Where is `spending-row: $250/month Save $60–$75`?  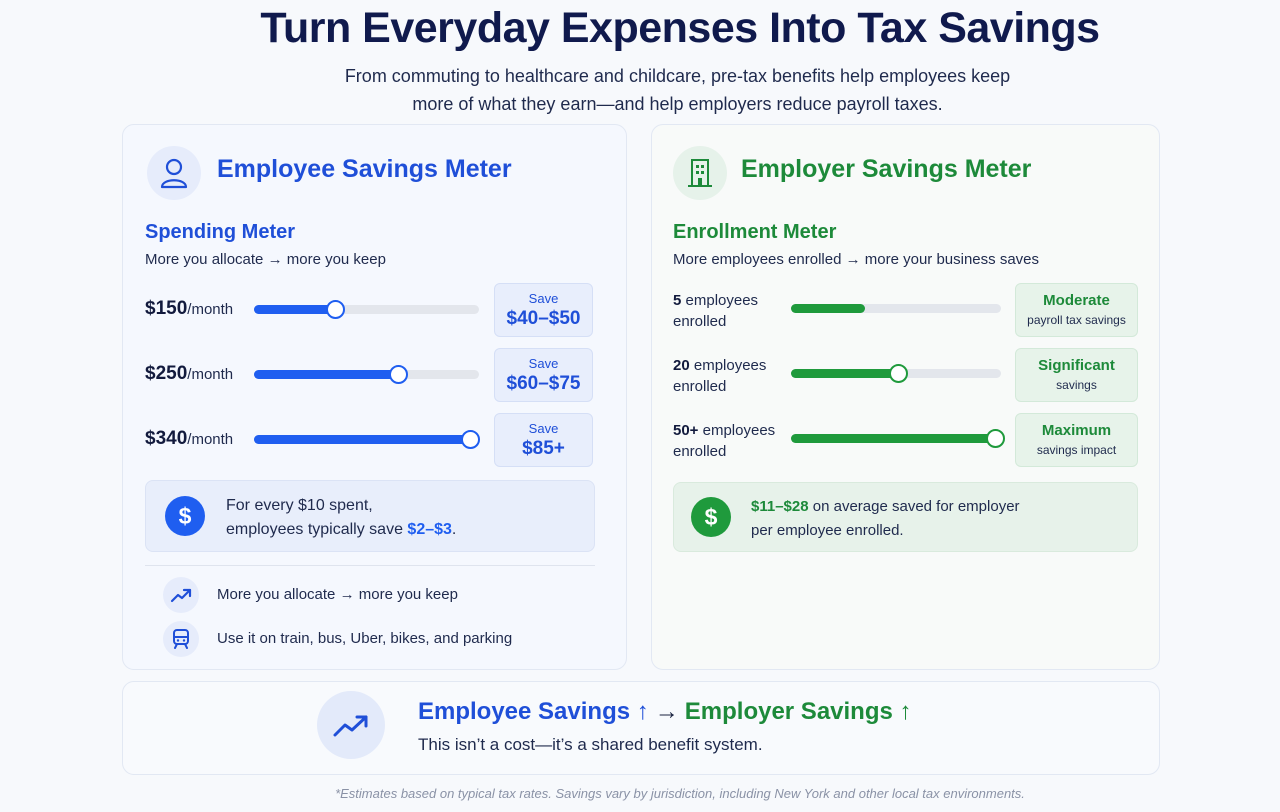
spending-row: $250/month Save $60–$75 is located at coordinates (374, 376).